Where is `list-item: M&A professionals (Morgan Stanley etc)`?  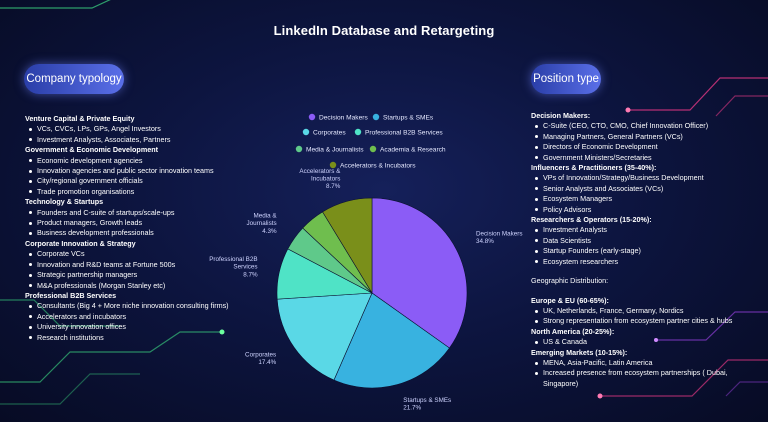
list-item: M&A professionals (Morgan Stanley etc) is located at coordinates (147, 286).